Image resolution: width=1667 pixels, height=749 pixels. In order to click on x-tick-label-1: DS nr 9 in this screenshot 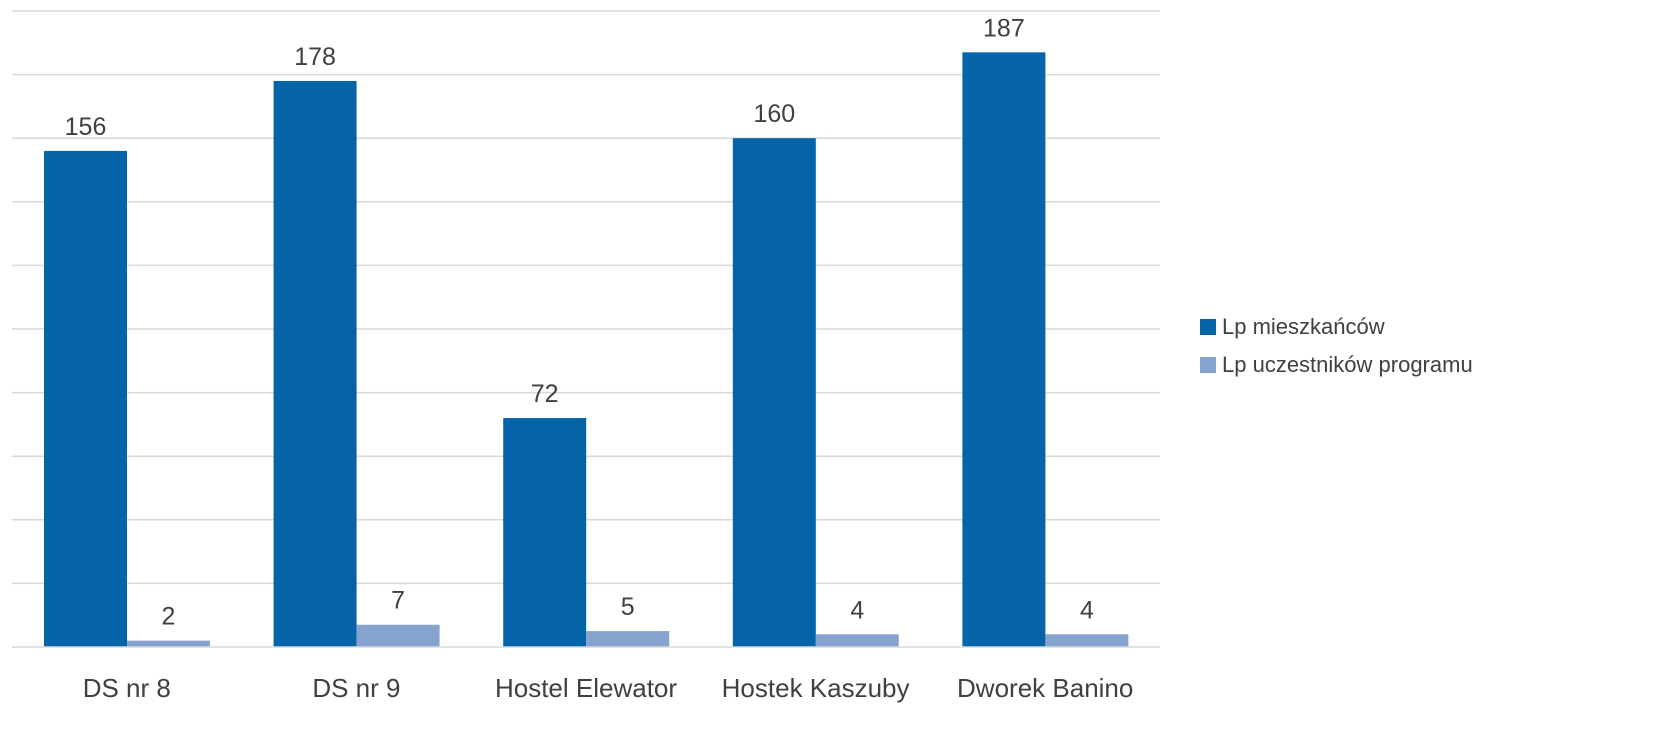, I will do `click(356, 688)`.